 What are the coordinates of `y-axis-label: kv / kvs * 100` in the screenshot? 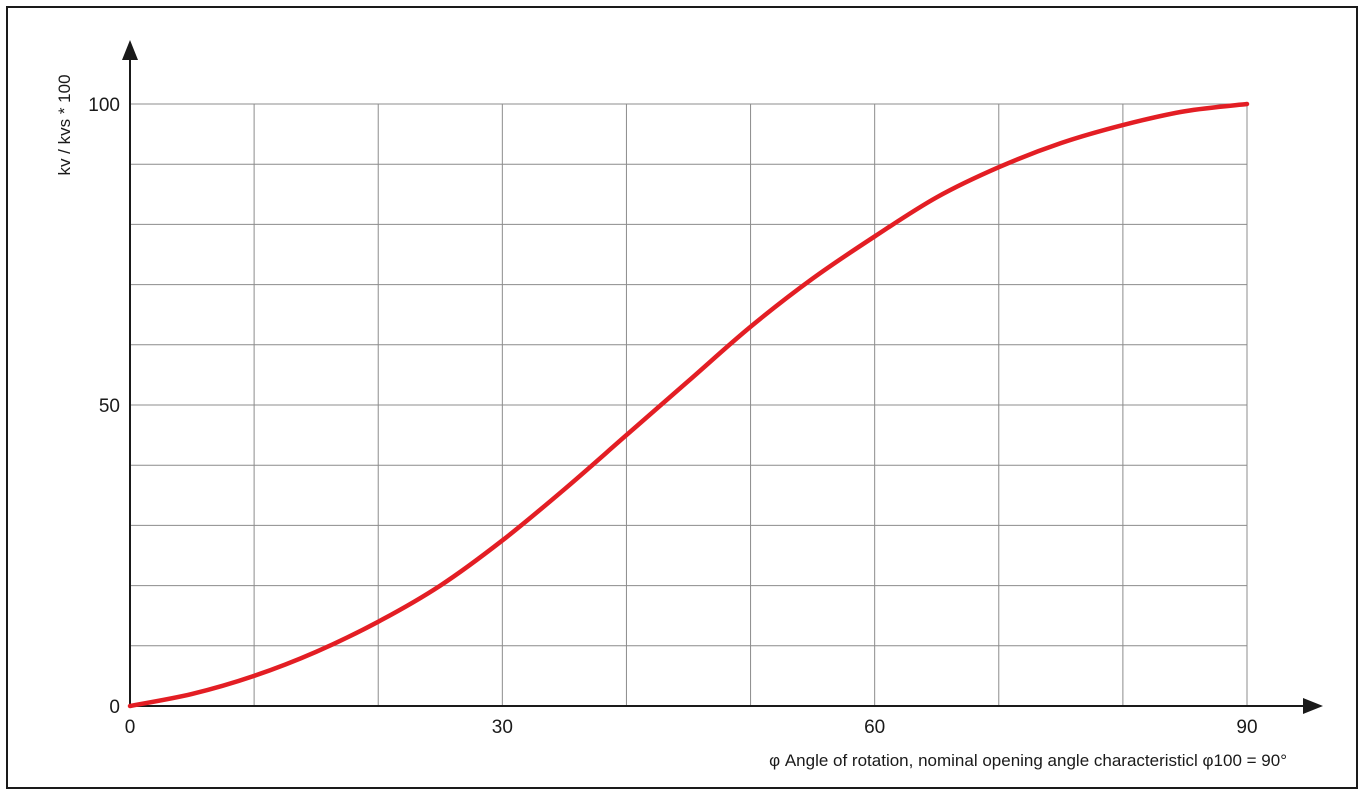 It's located at (64, 124).